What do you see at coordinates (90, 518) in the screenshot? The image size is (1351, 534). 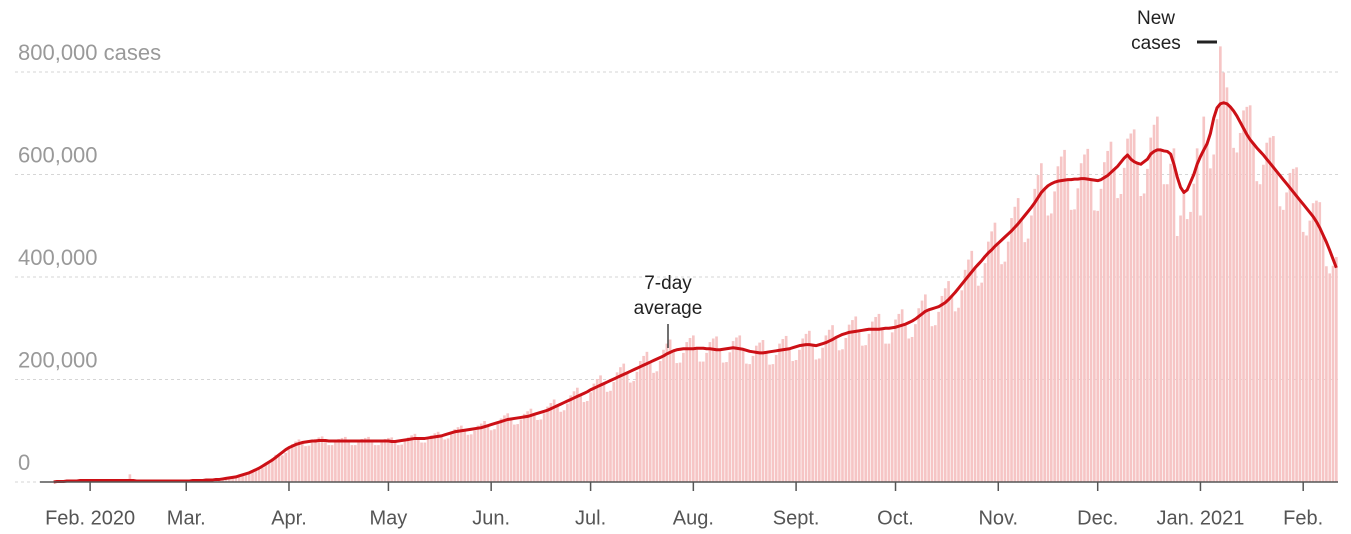 I see `x-tick-label: Feb. 2020` at bounding box center [90, 518].